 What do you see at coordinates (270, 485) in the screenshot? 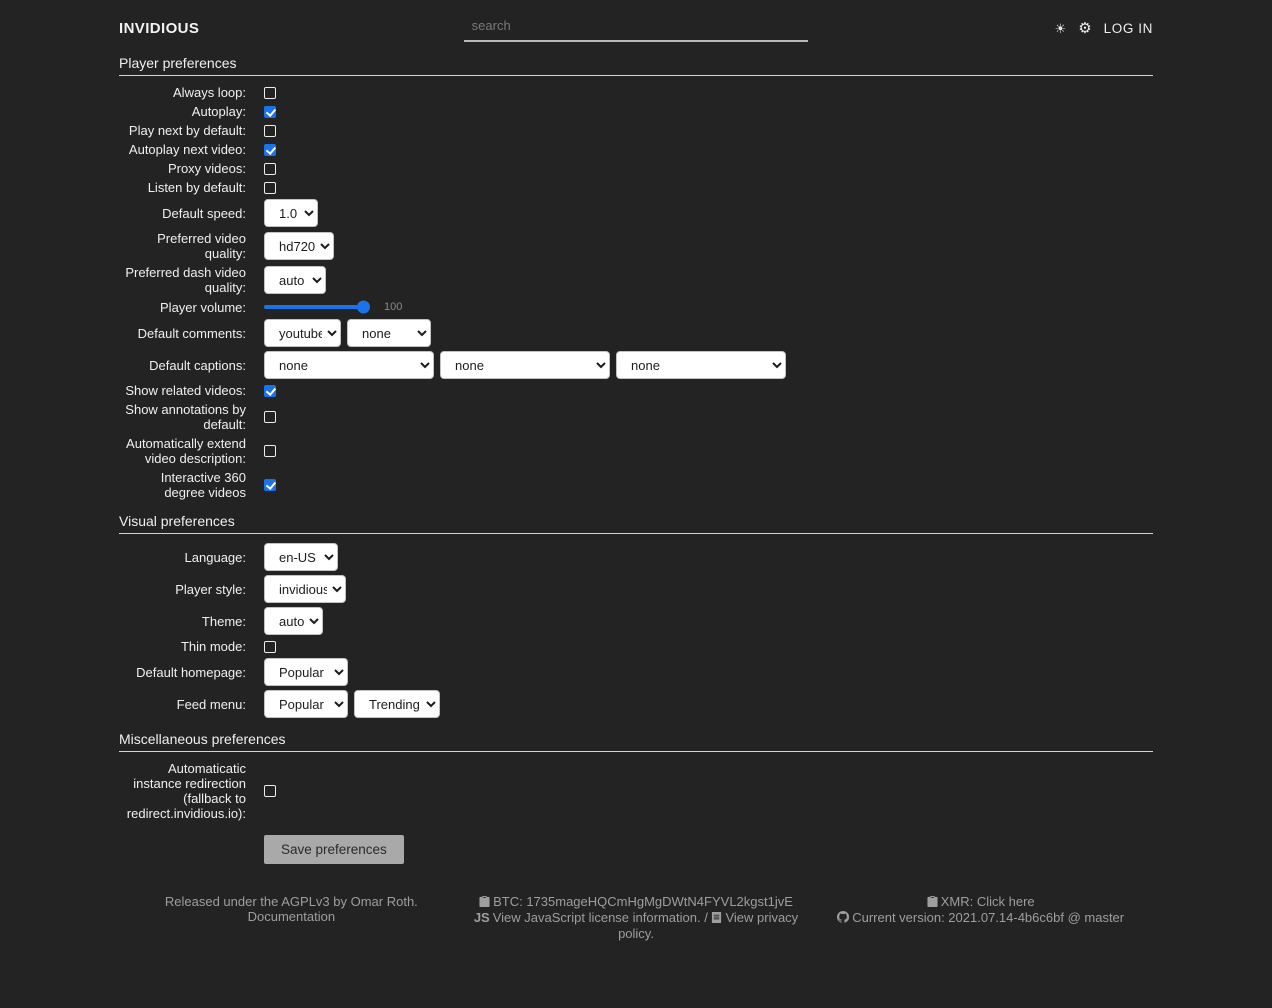
I see `interactive-360-checkbox` at bounding box center [270, 485].